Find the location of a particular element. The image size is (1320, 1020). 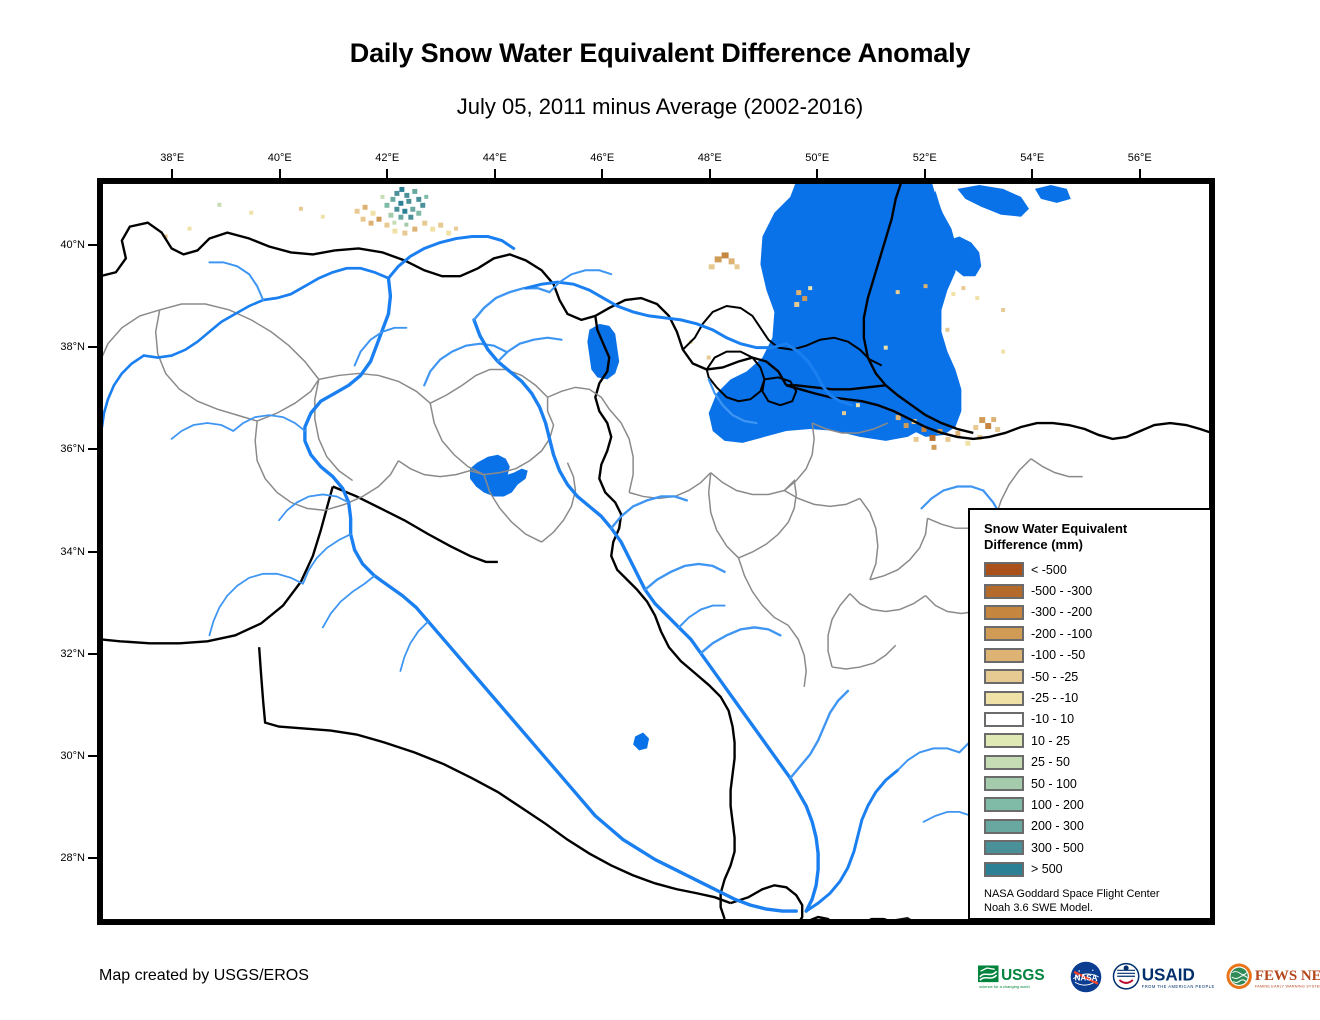

caspian-north-shelf is located at coordinates (811, 192).